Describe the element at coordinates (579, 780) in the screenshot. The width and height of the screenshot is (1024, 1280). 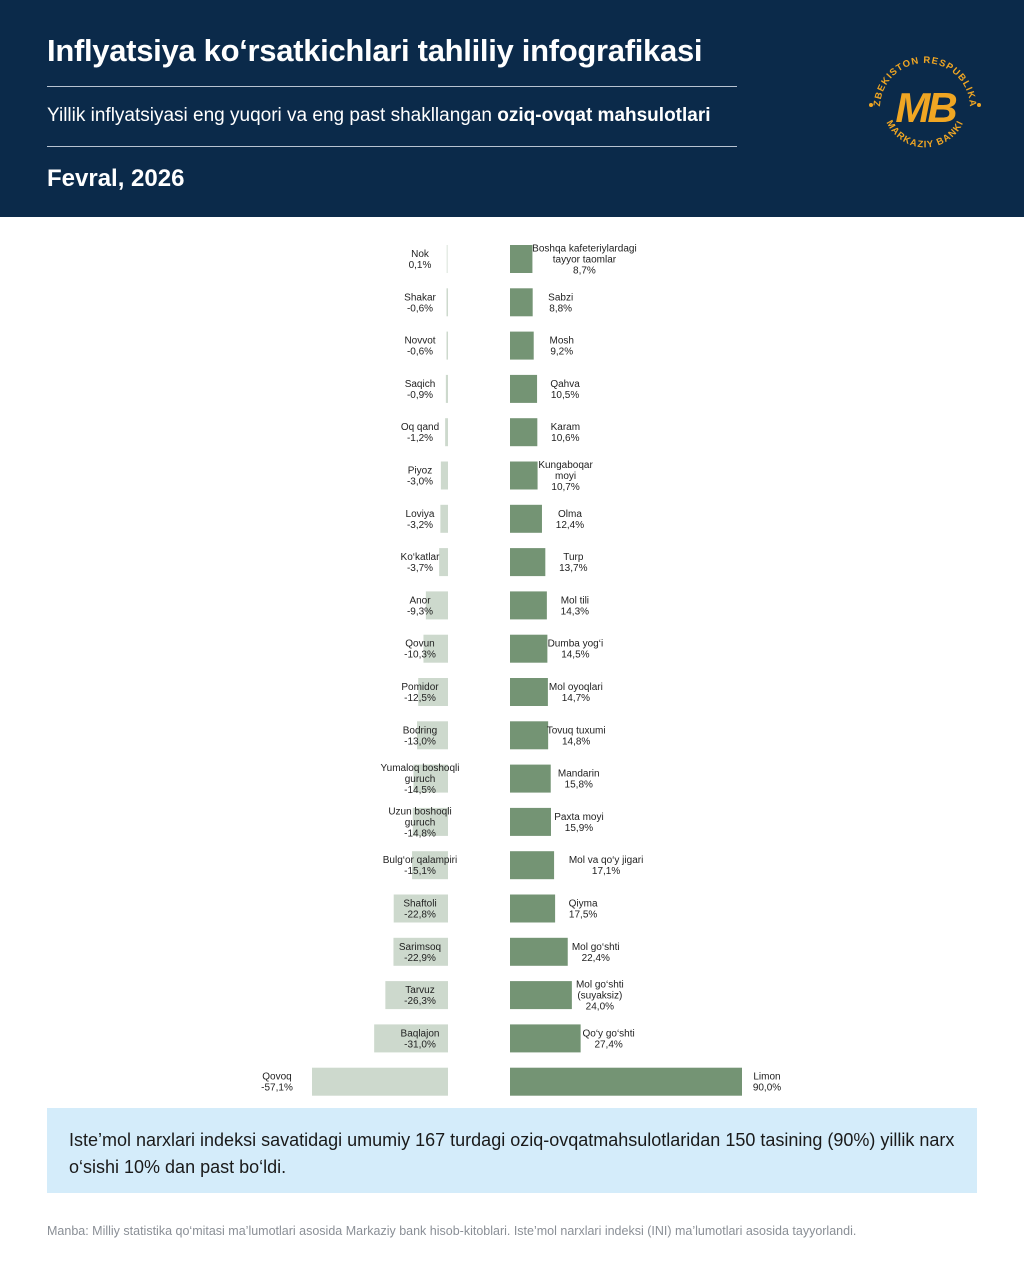
I see `positive-13-label: Mandarin 15,8%` at that location.